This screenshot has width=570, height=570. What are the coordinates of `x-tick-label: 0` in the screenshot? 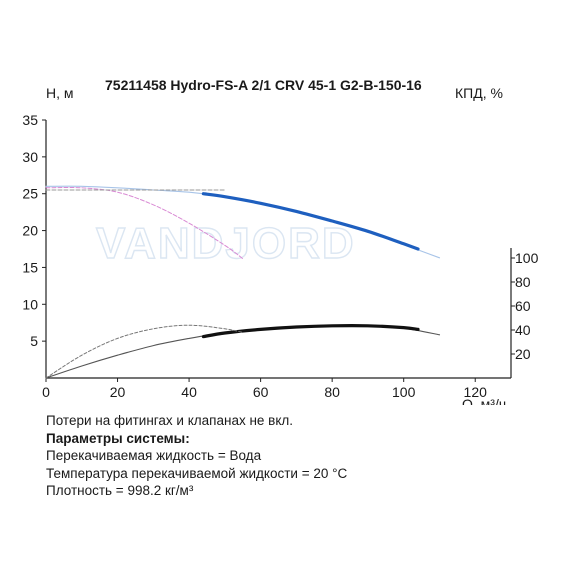 It's located at (46, 392).